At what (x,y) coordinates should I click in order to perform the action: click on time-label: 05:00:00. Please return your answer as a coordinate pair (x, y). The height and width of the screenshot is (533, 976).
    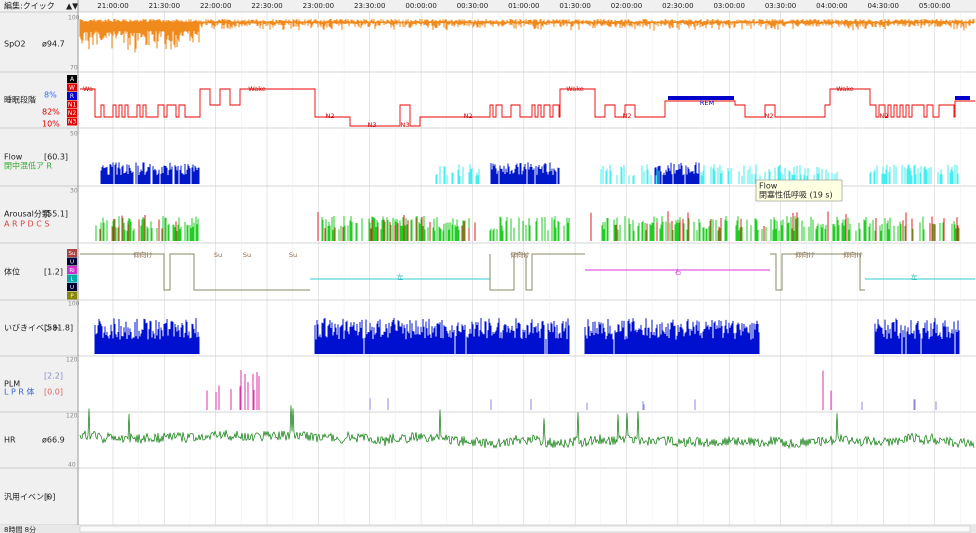
    Looking at the image, I should click on (934, 6).